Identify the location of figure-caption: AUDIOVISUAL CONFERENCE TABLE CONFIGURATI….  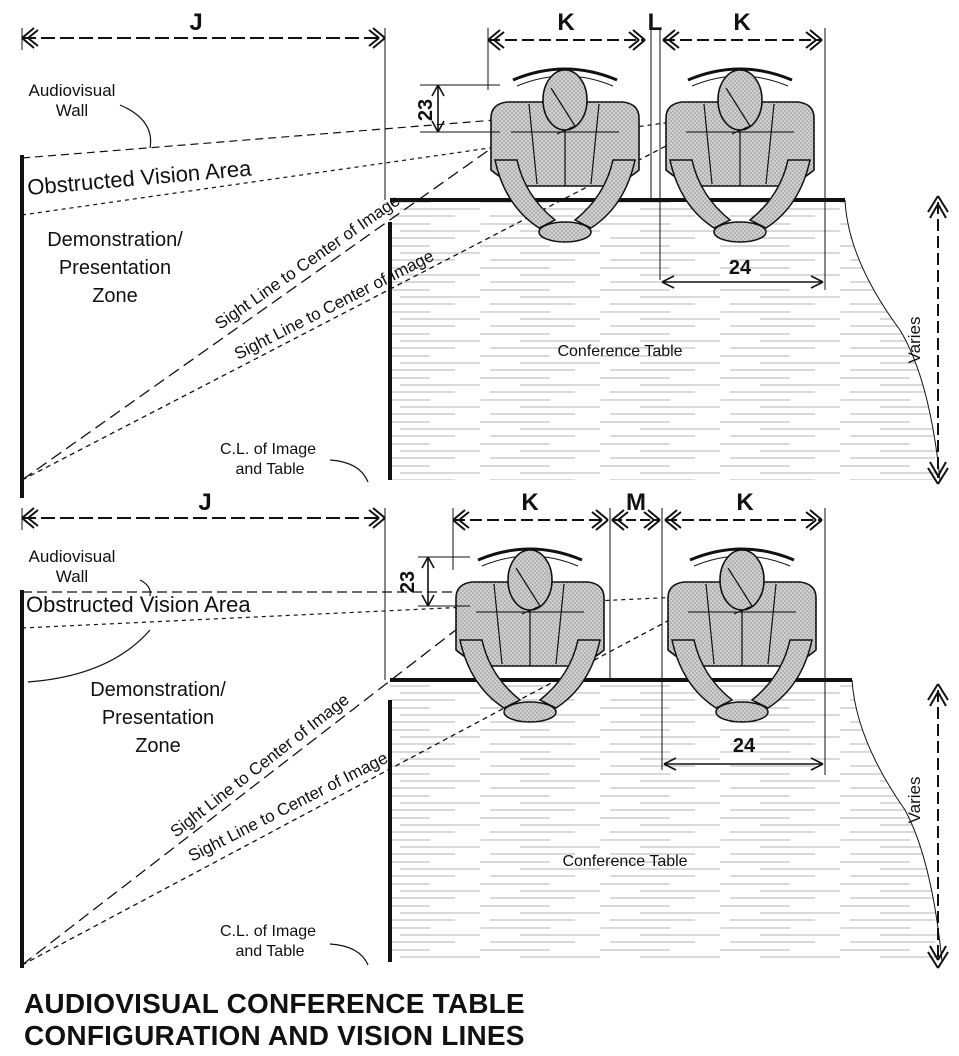
(344, 1020).